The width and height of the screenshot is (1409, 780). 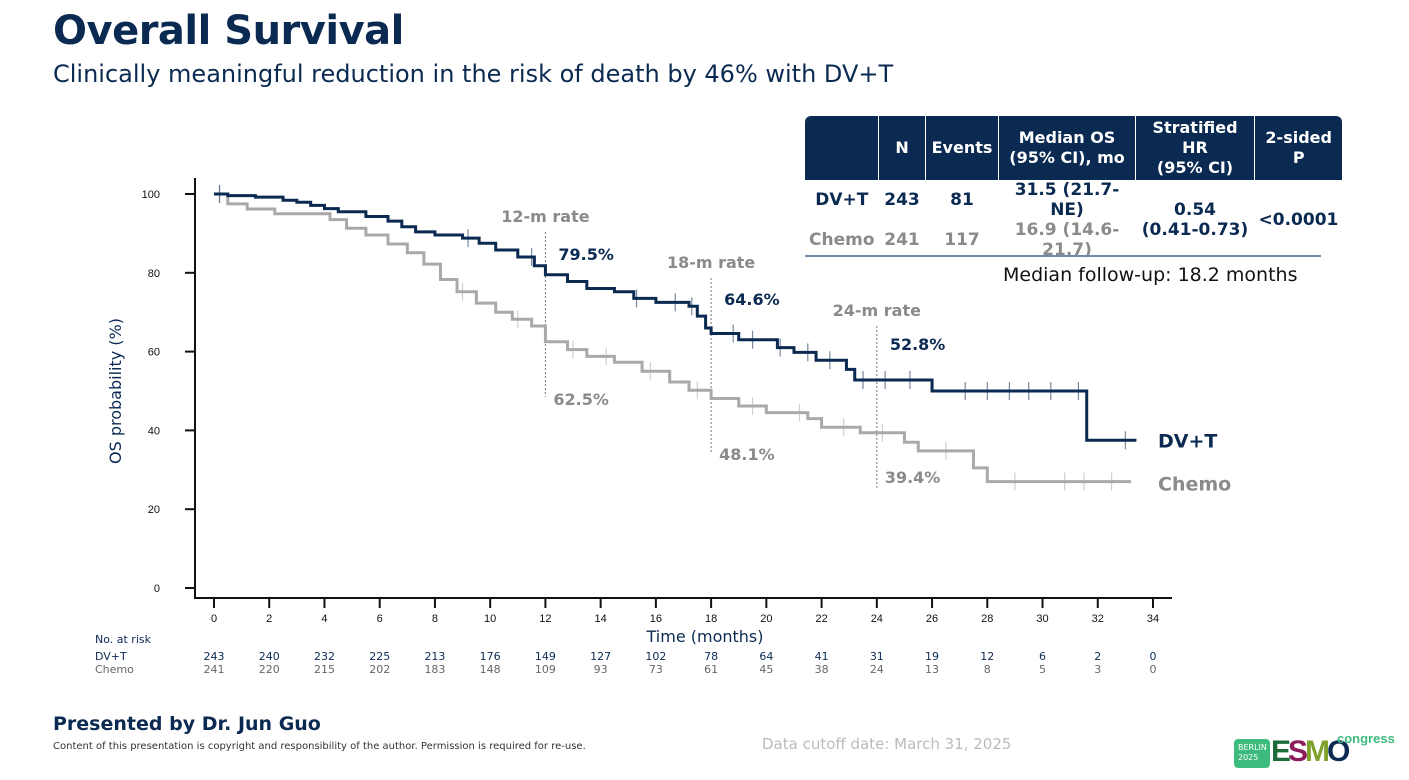 I want to click on at-risk-value: 241, so click(x=214, y=669).